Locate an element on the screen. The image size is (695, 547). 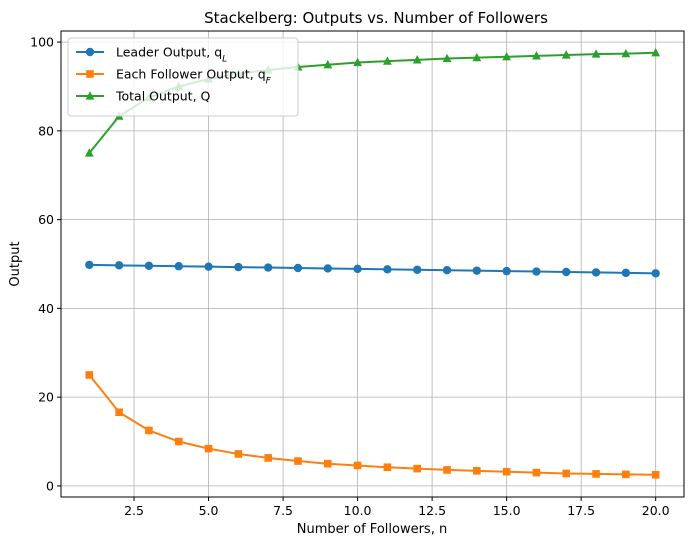
legend-subscript: F is located at coordinates (269, 82).